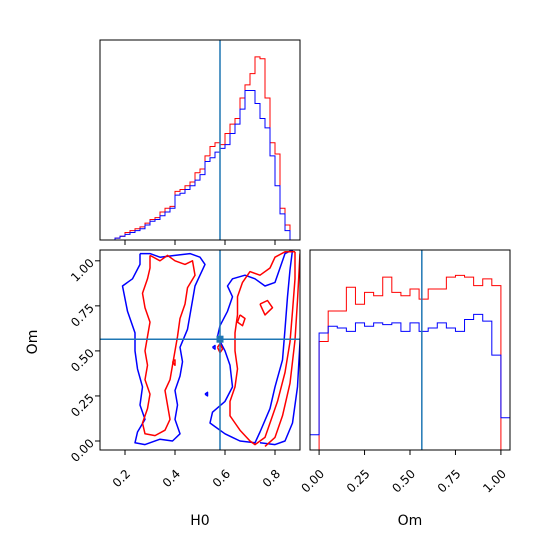 This screenshot has height=550, width=550. Describe the element at coordinates (221, 478) in the screenshot. I see `contour-H0-Om-xtick-label-2: 0.6` at that location.